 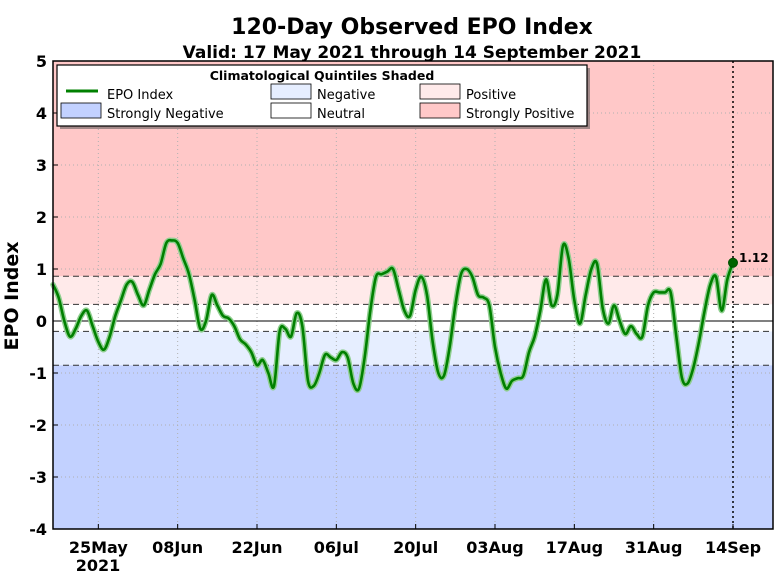 I want to click on legend-item: Positive, so click(x=467, y=93).